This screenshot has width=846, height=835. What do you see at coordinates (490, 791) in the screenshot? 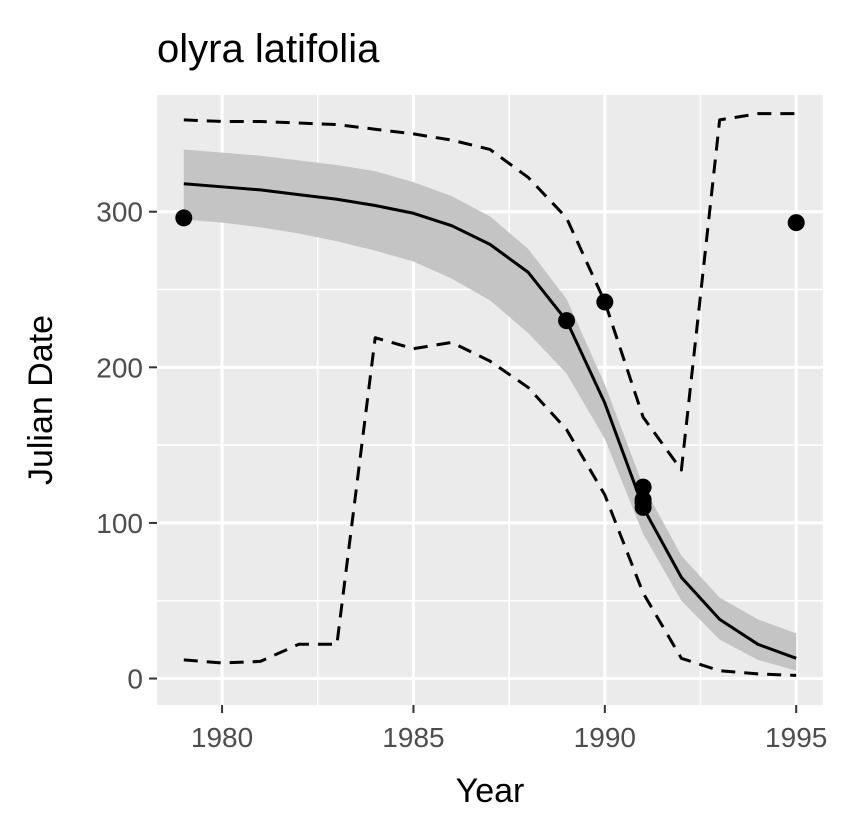
I see `x-axis-title: Year` at bounding box center [490, 791].